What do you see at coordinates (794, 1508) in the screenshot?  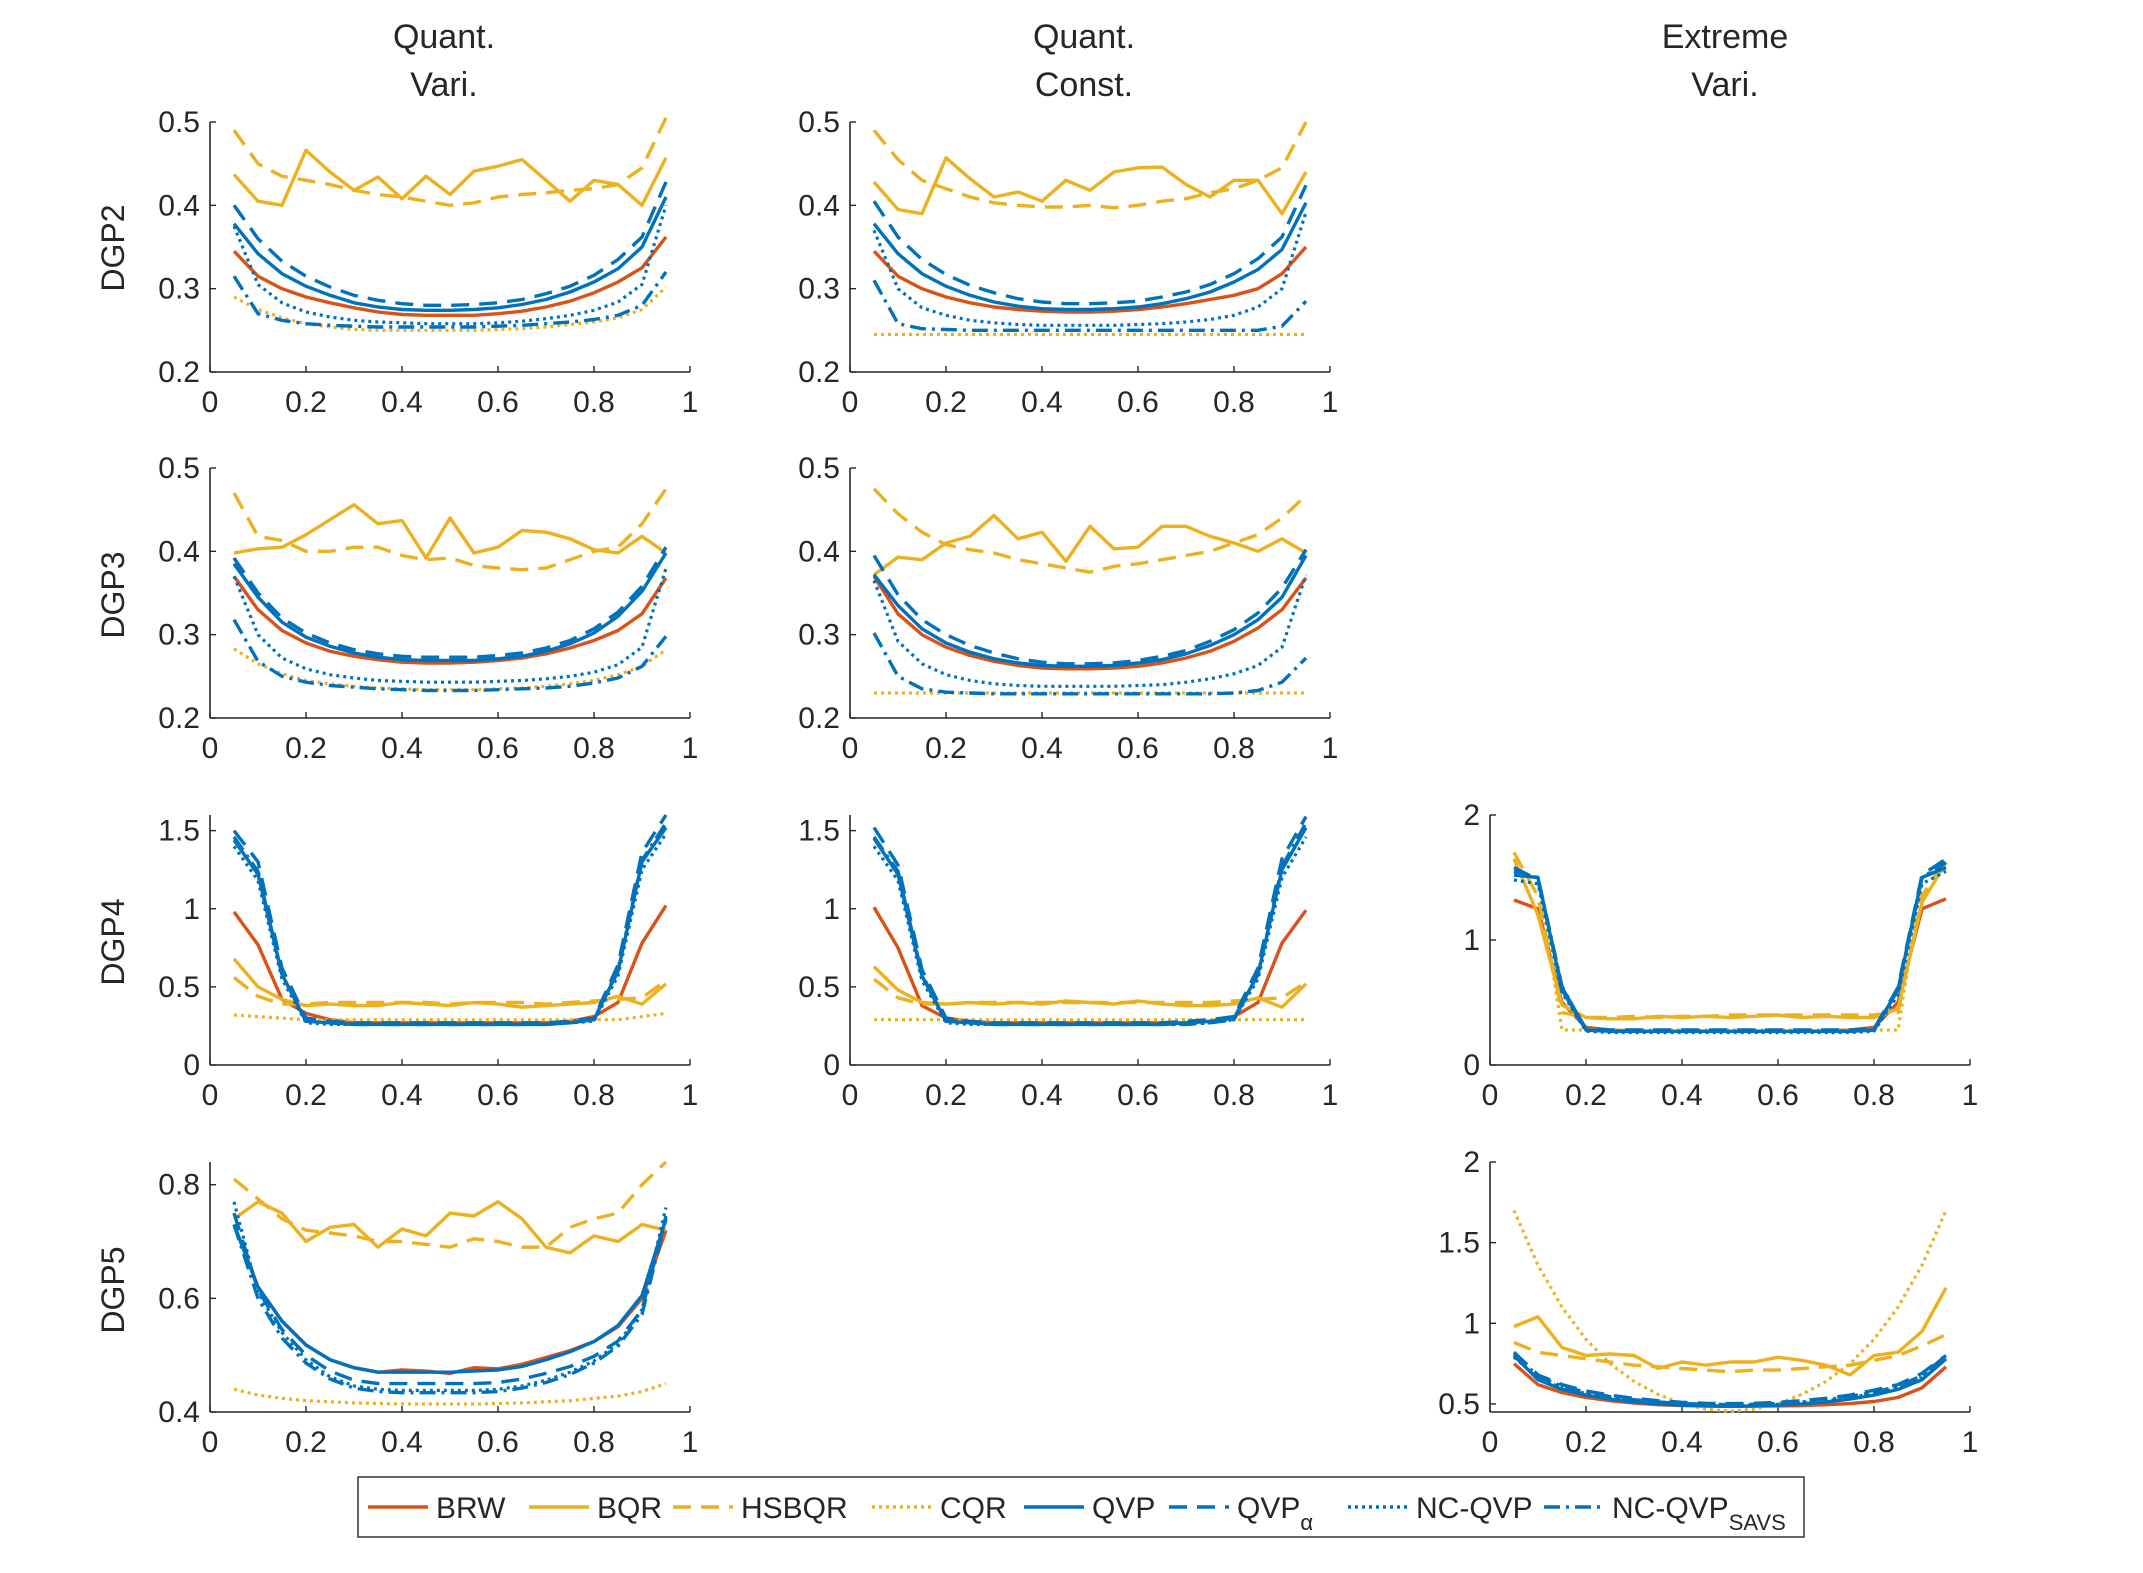 I see `legend-label: HSBQR` at bounding box center [794, 1508].